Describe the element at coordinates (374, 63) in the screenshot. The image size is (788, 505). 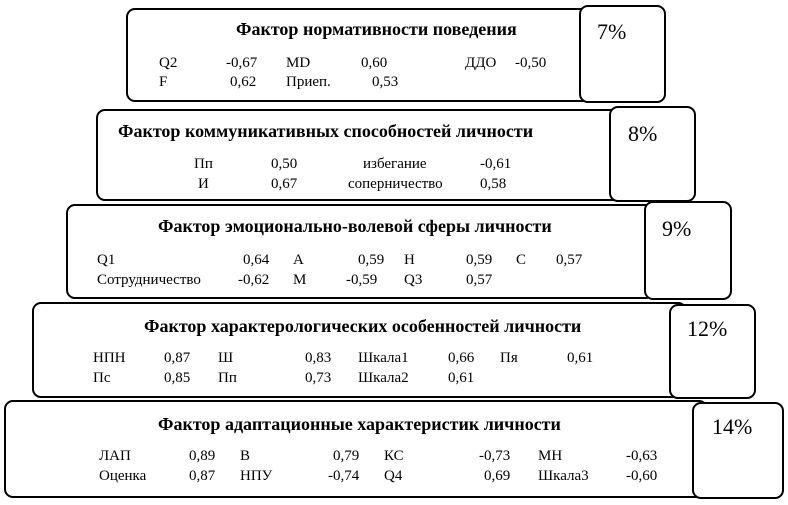
I see `var-value: 0,60` at that location.